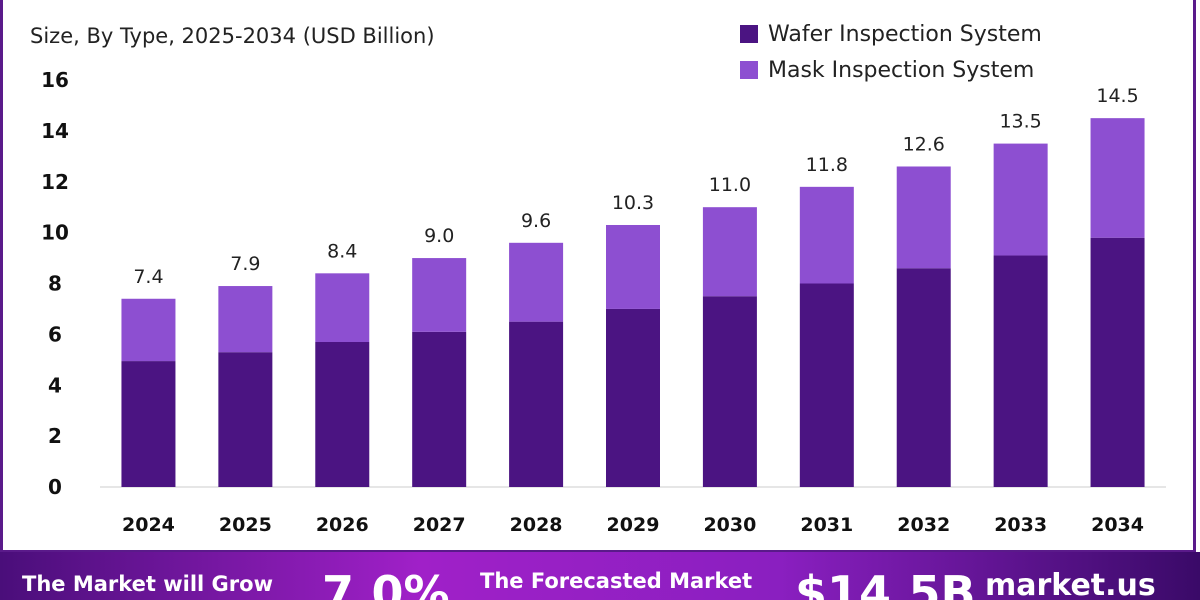 The height and width of the screenshot is (600, 1200). I want to click on cagr-value: 7.0%, so click(386, 583).